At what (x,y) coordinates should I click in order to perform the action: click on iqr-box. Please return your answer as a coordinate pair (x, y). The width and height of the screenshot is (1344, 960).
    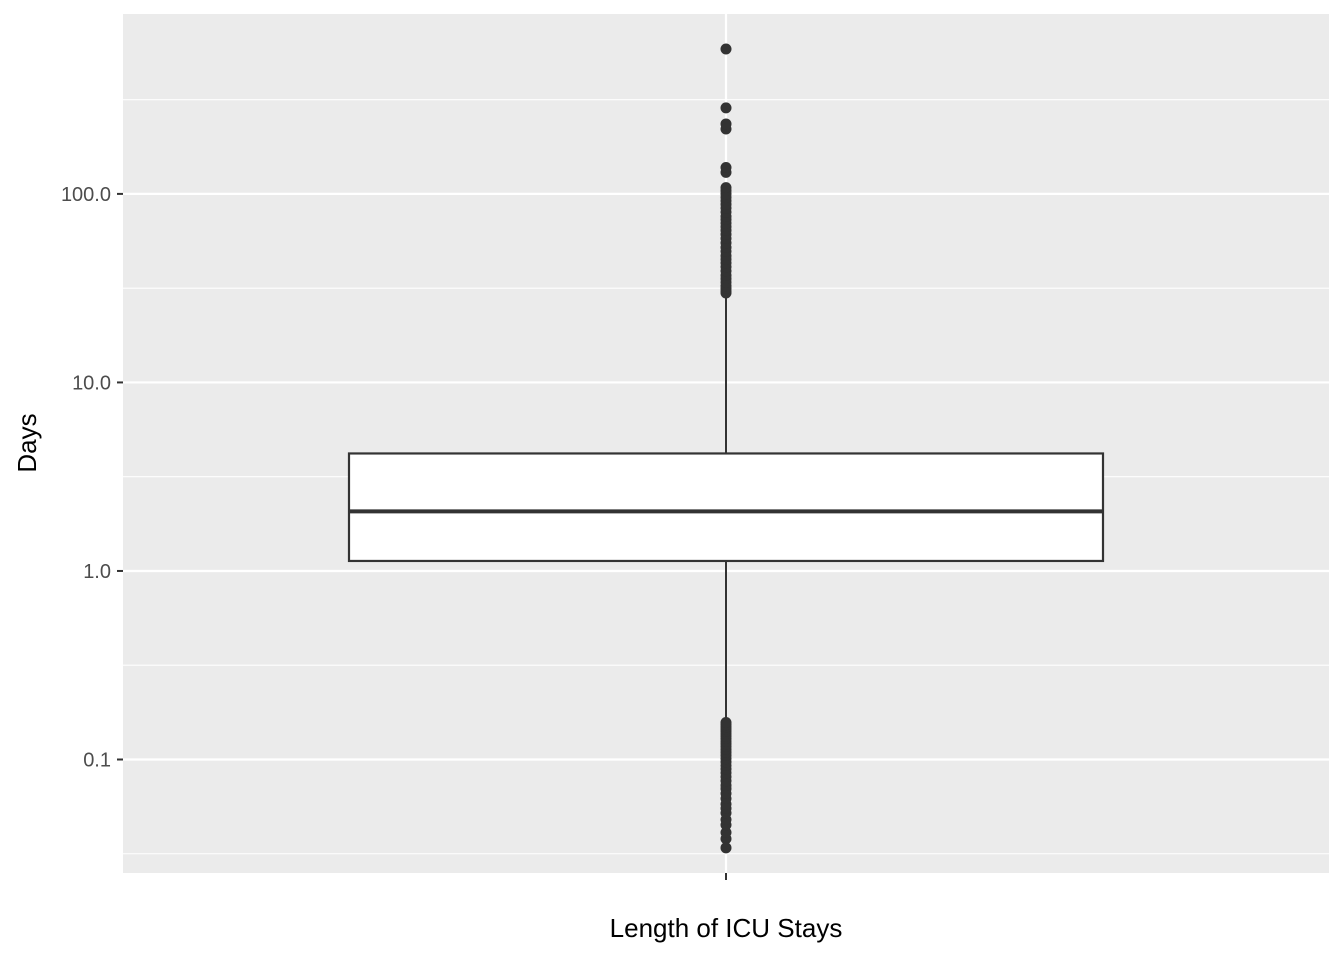
    Looking at the image, I should click on (726, 507).